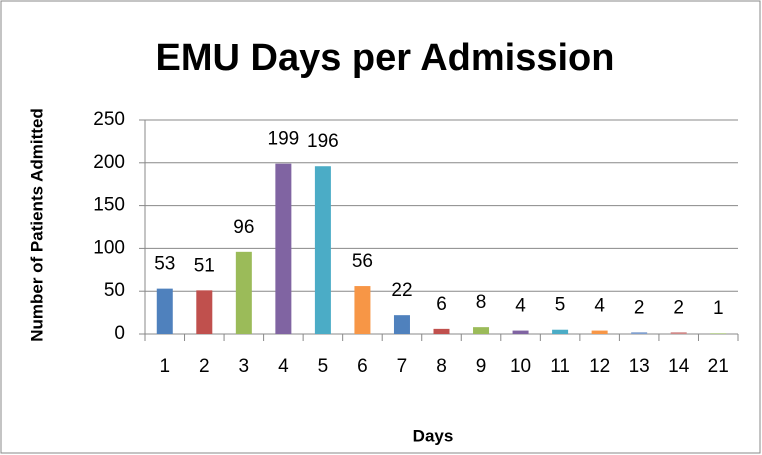 The width and height of the screenshot is (762, 455). What do you see at coordinates (204, 366) in the screenshot?
I see `x-tick-label: 2` at bounding box center [204, 366].